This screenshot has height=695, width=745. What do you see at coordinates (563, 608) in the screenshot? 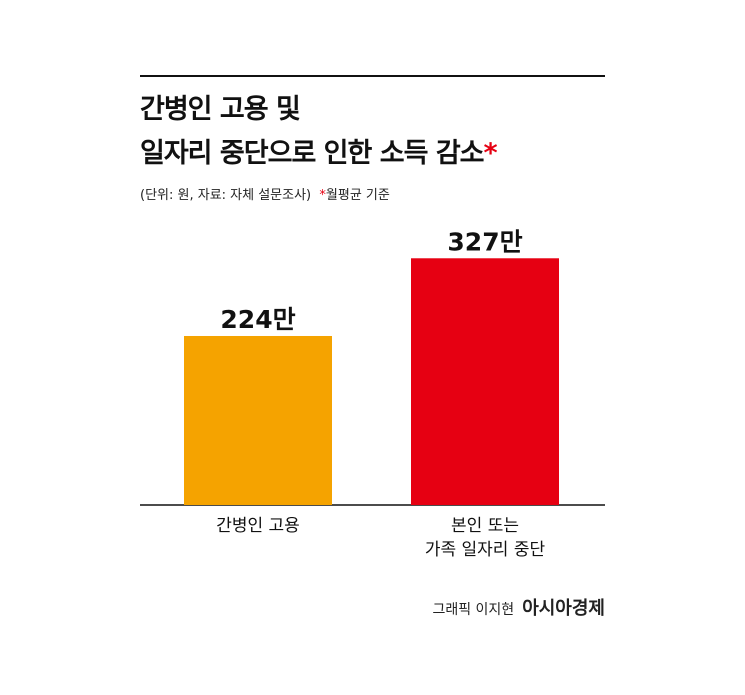
I see `publisher: 아시아경제` at bounding box center [563, 608].